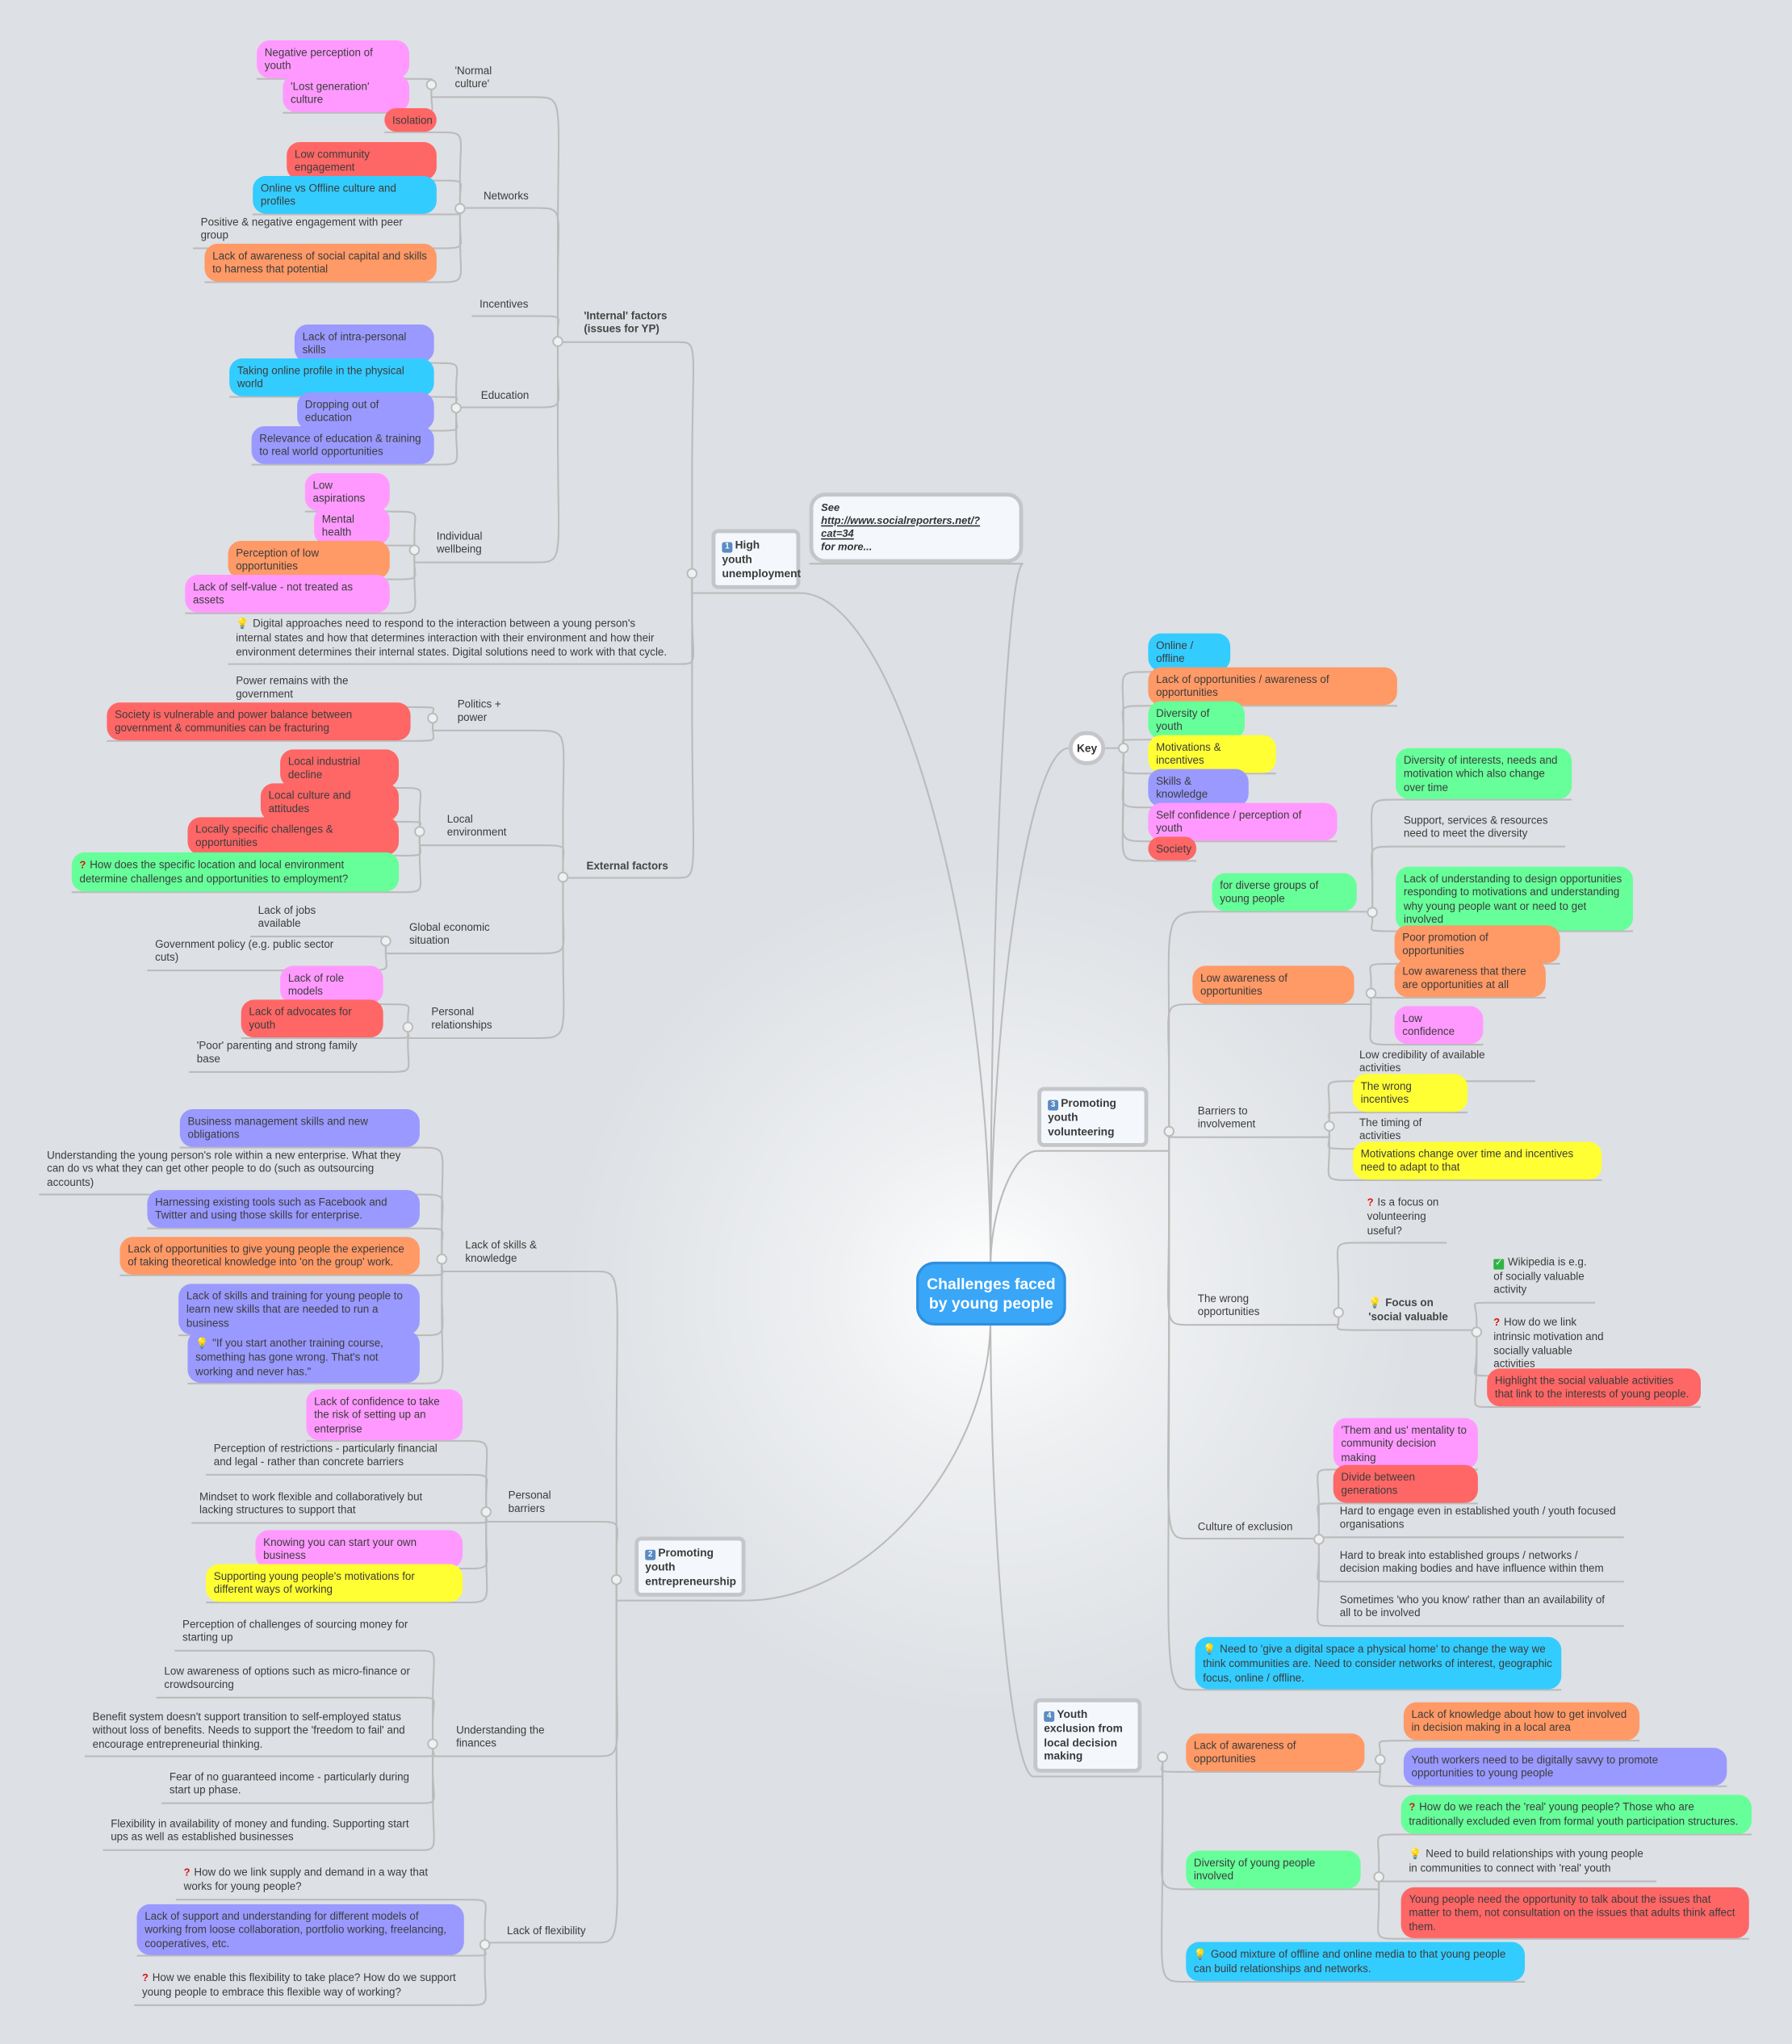 This screenshot has height=2044, width=1792. I want to click on topic-promoting-youth-entrepreneurship: 2 Promoting youth entrepreneurship, so click(690, 1567).